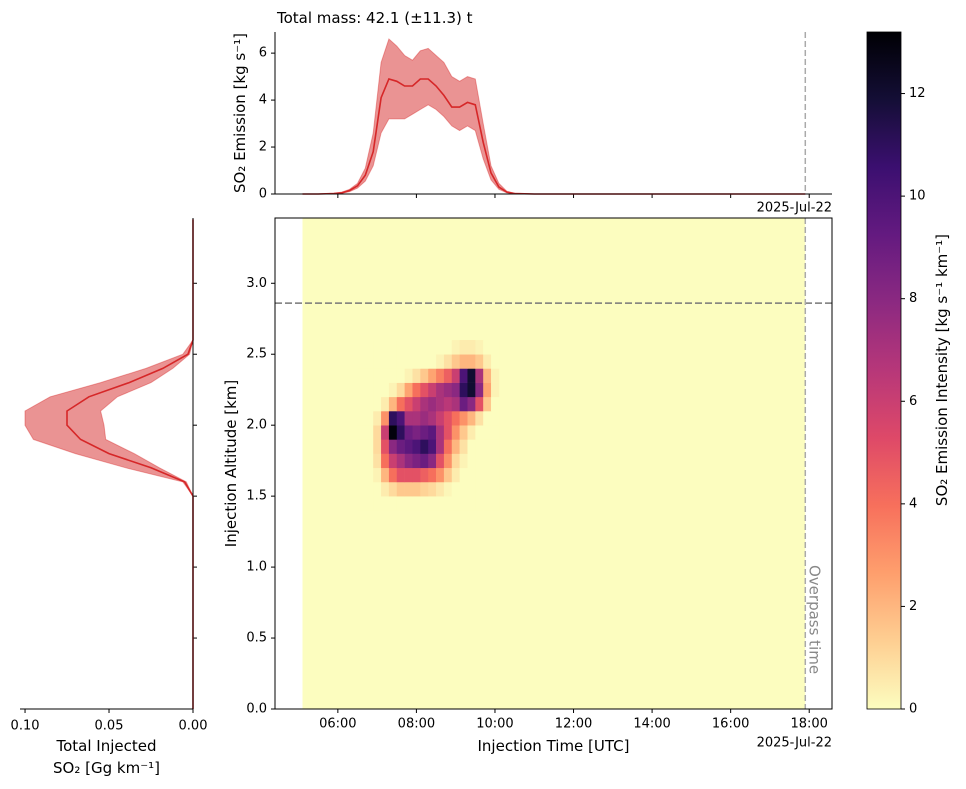 The image size is (966, 789). I want to click on colorbar-tick-label: 4, so click(913, 503).